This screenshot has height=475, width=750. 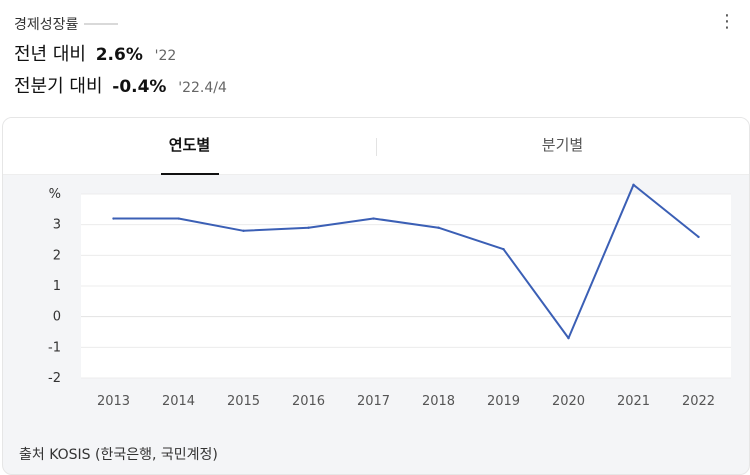 What do you see at coordinates (727, 21) in the screenshot?
I see `more-vertical-icon: ⋮` at bounding box center [727, 21].